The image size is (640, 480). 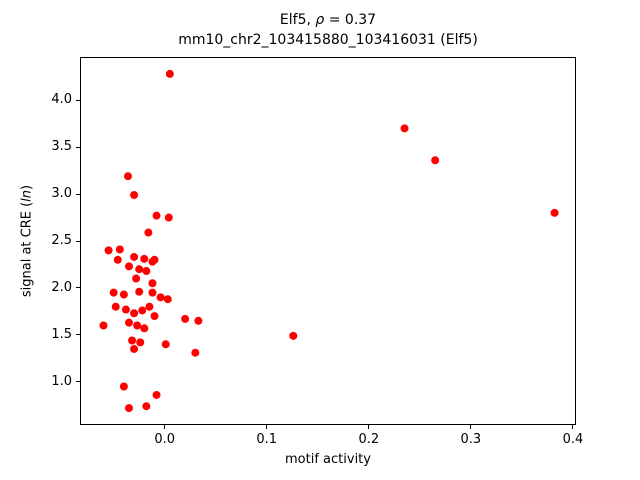 What do you see at coordinates (27, 249) in the screenshot?
I see `y-axis-label-text: signal at CRE (` at bounding box center [27, 249].